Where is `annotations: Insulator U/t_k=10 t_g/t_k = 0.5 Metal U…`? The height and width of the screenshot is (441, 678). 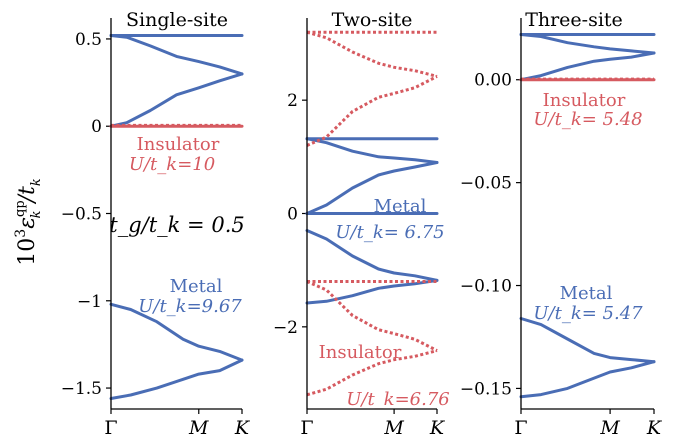 annotations: Insulator U/t_k=10 t_g/t_k = 0.5 Metal U… is located at coordinates (176, 225).